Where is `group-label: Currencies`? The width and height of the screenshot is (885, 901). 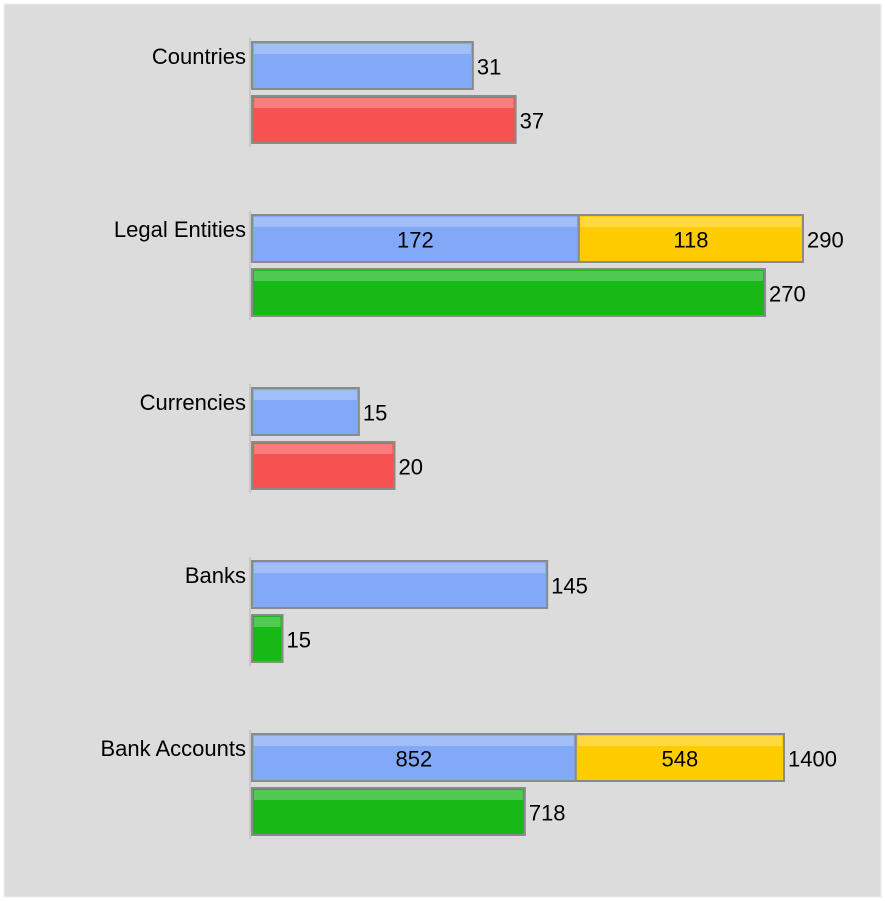
group-label: Currencies is located at coordinates (193, 402).